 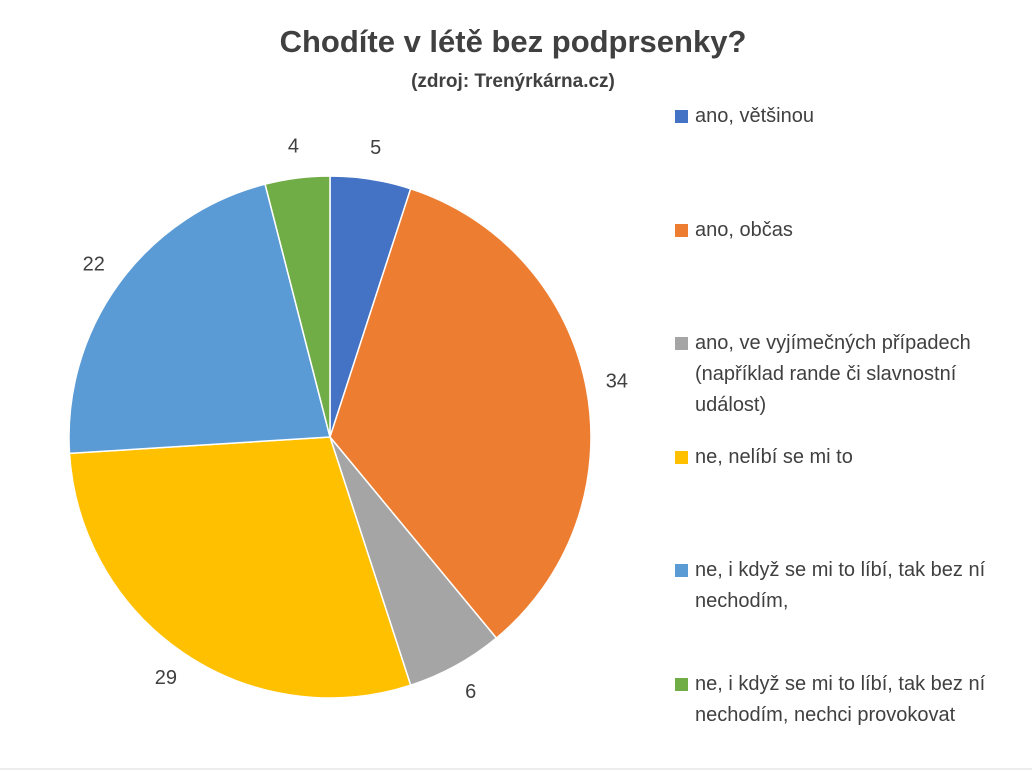 I want to click on chart-title: Chodíte v létě bez podprsenky?, so click(x=513, y=41).